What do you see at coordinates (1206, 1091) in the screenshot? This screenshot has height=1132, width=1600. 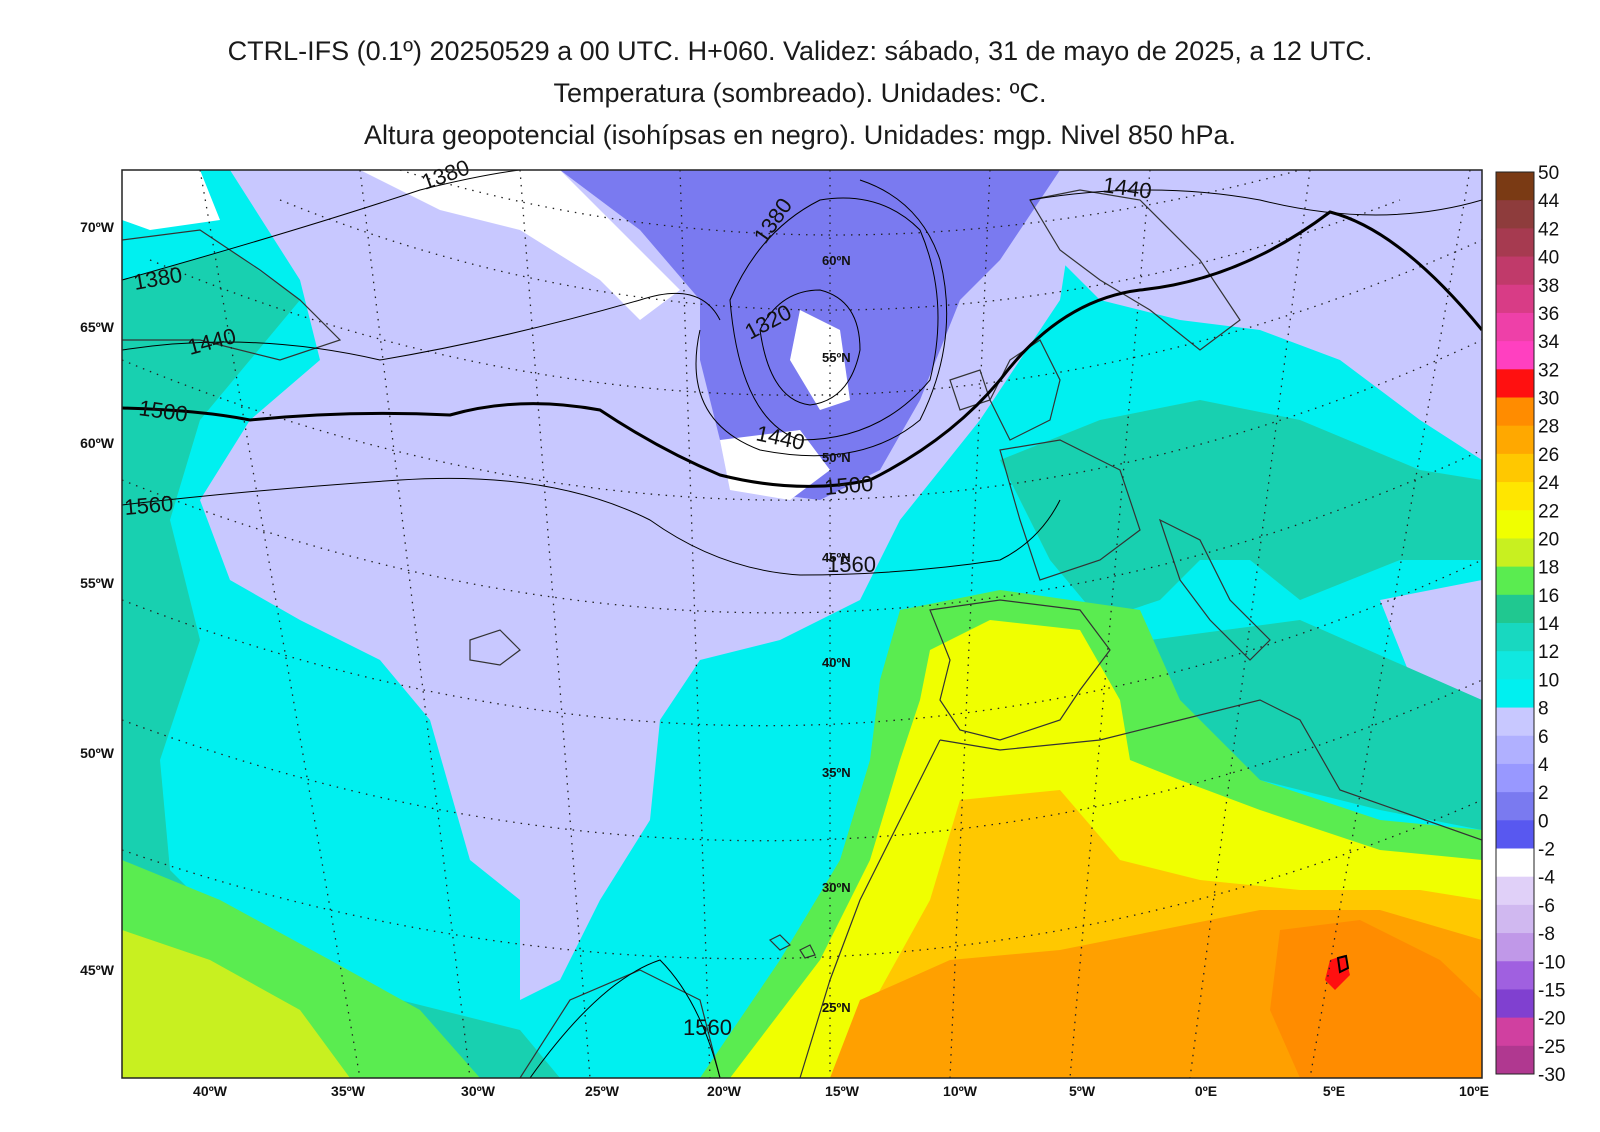 I see `bottom-axis-label: 0ºE` at bounding box center [1206, 1091].